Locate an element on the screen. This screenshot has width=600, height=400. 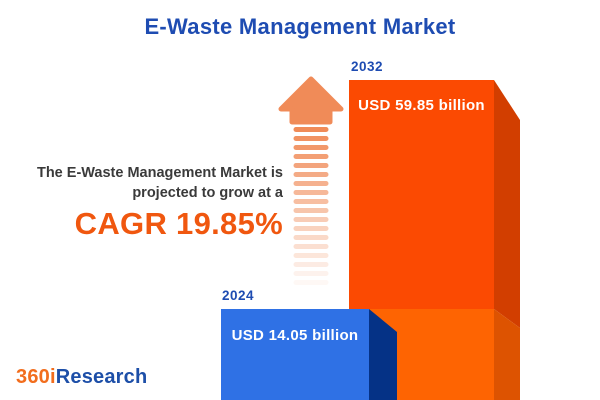
arrow-head is located at coordinates (311, 100).